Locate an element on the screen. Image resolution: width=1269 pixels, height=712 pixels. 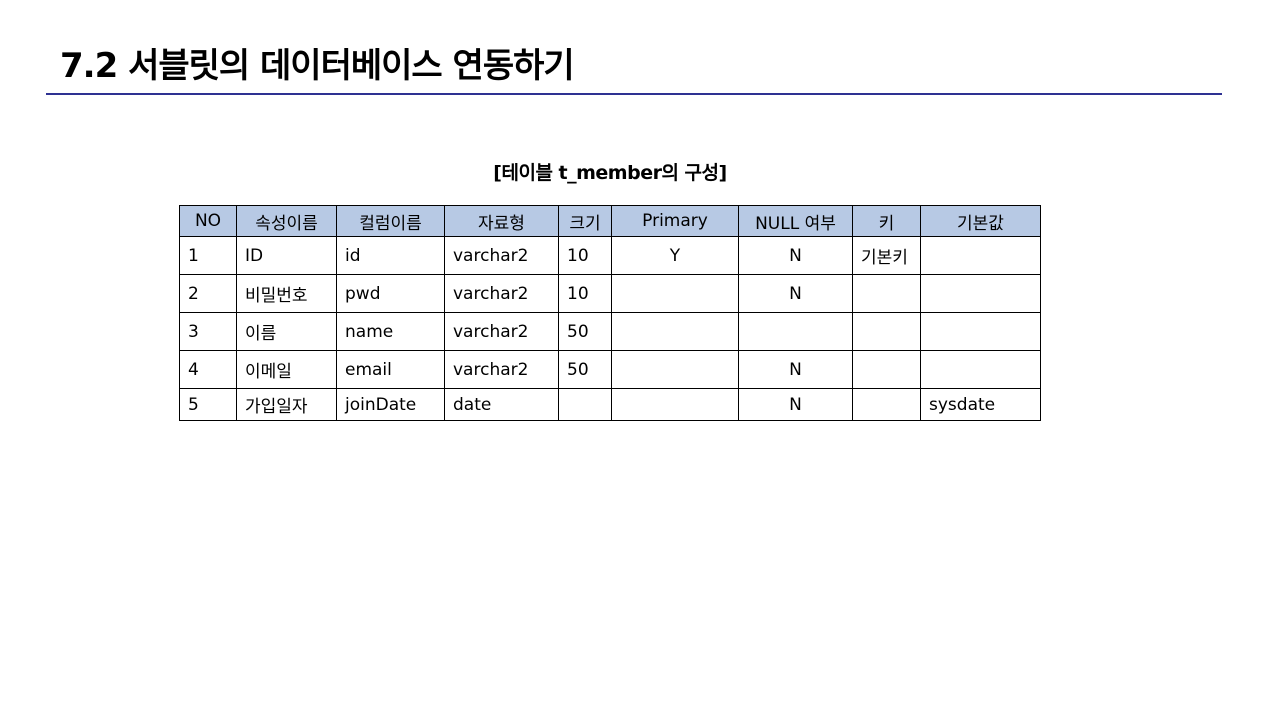
header-key: 키 is located at coordinates (886, 221).